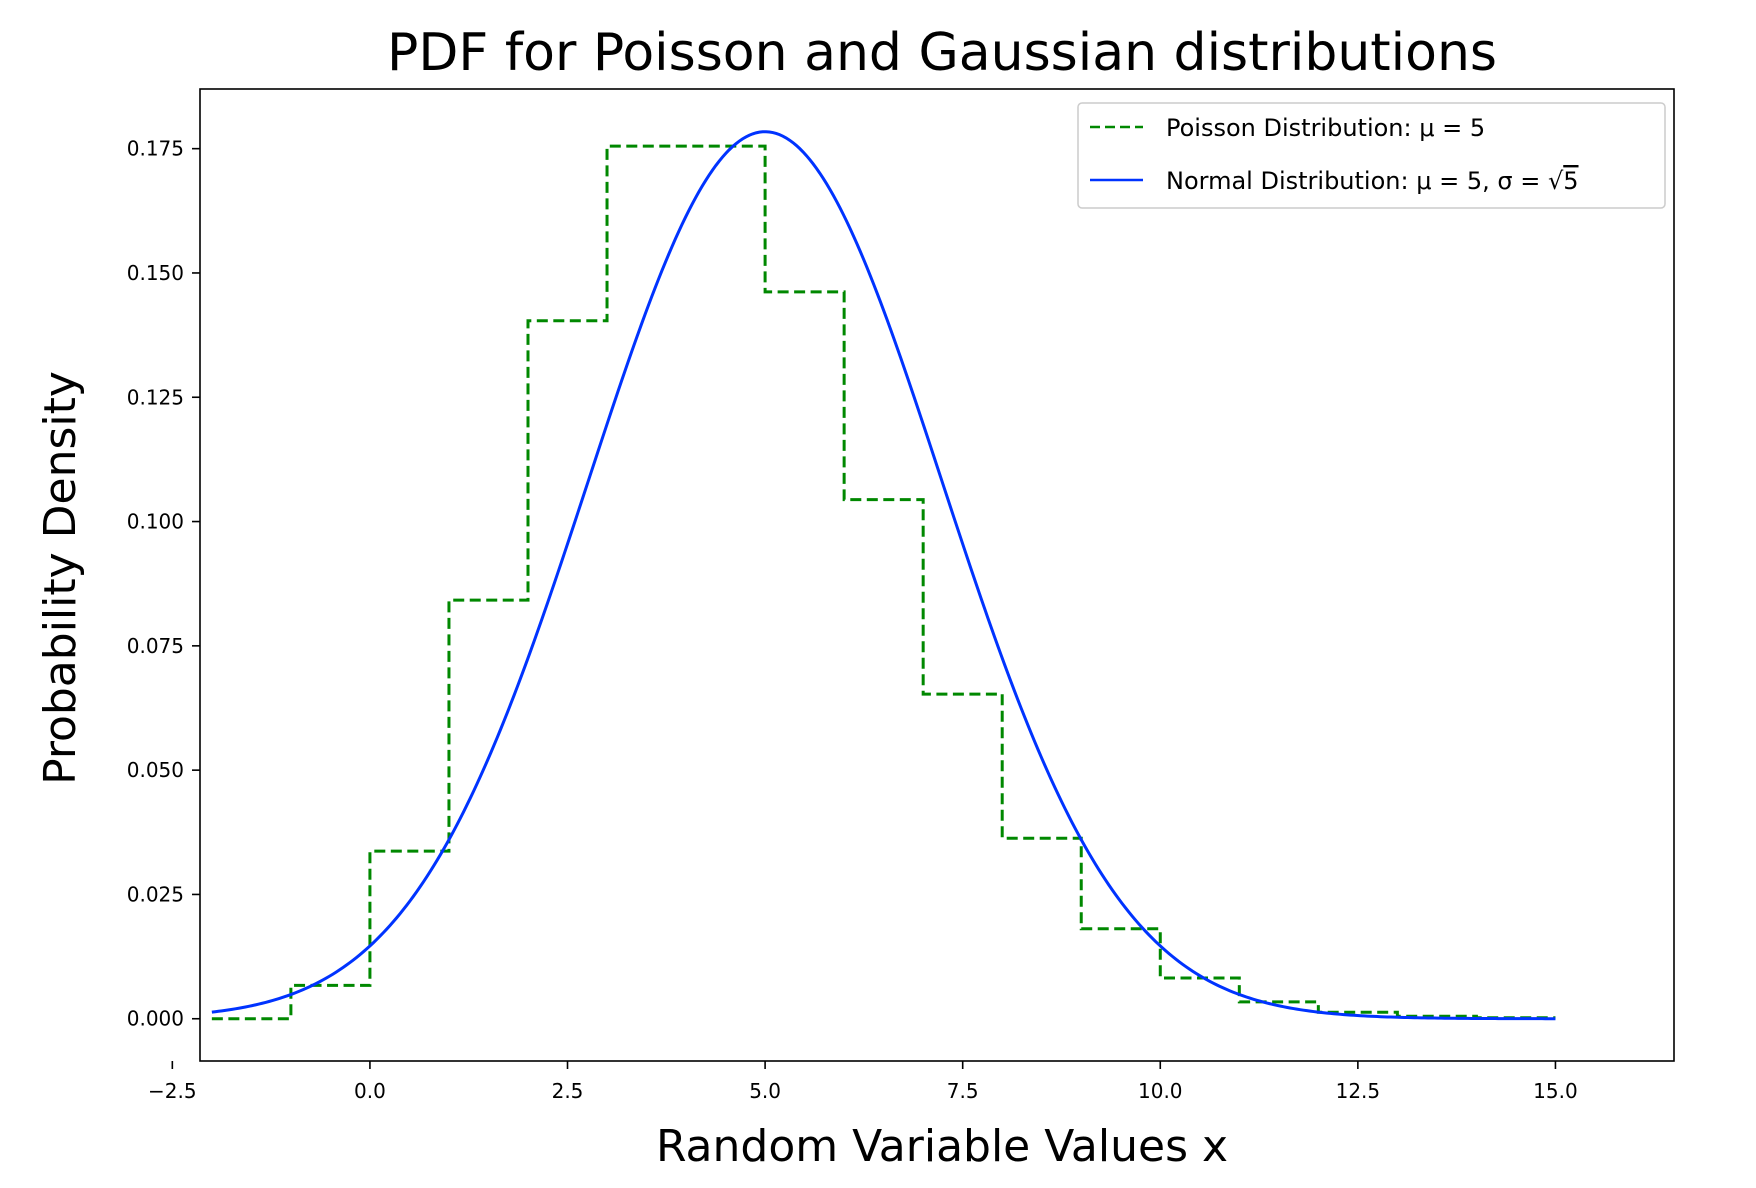 The width and height of the screenshot is (1756, 1188). What do you see at coordinates (155, 646) in the screenshot?
I see `y-tick-label: 0.075` at bounding box center [155, 646].